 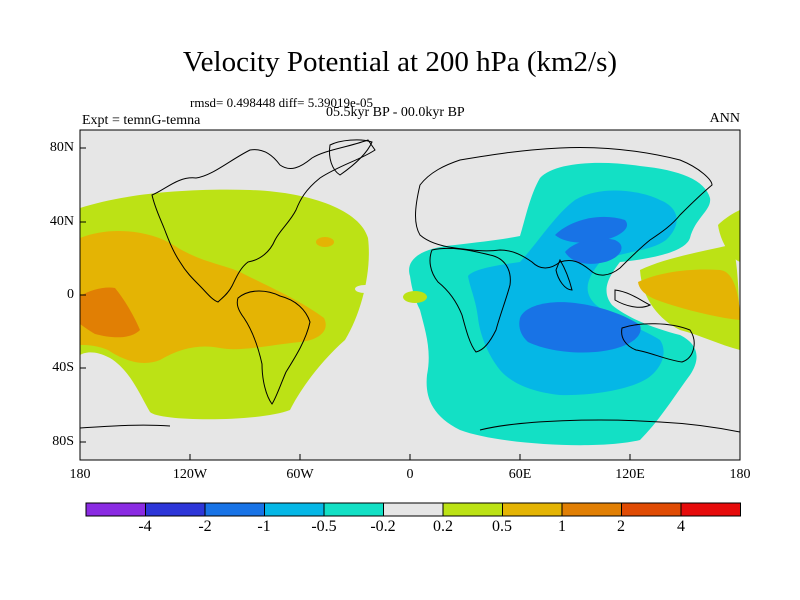 What do you see at coordinates (689, 294) in the screenshot?
I see `contour-region-maritime-mid` at bounding box center [689, 294].